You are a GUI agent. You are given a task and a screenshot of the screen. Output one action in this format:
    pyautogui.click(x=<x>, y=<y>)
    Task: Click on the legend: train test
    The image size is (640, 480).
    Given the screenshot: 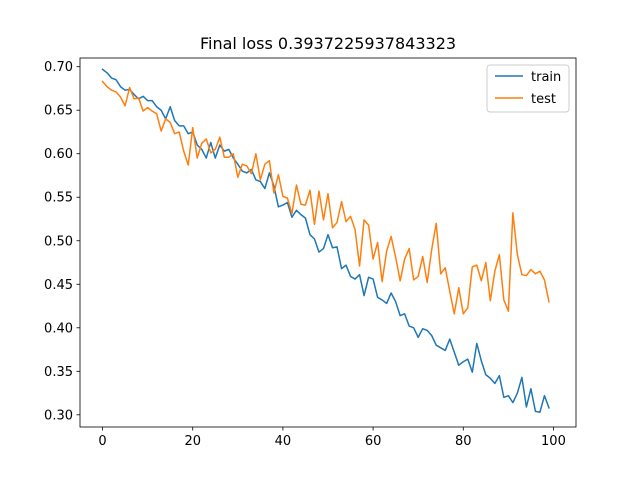 What is the action you would take?
    pyautogui.click(x=528, y=88)
    